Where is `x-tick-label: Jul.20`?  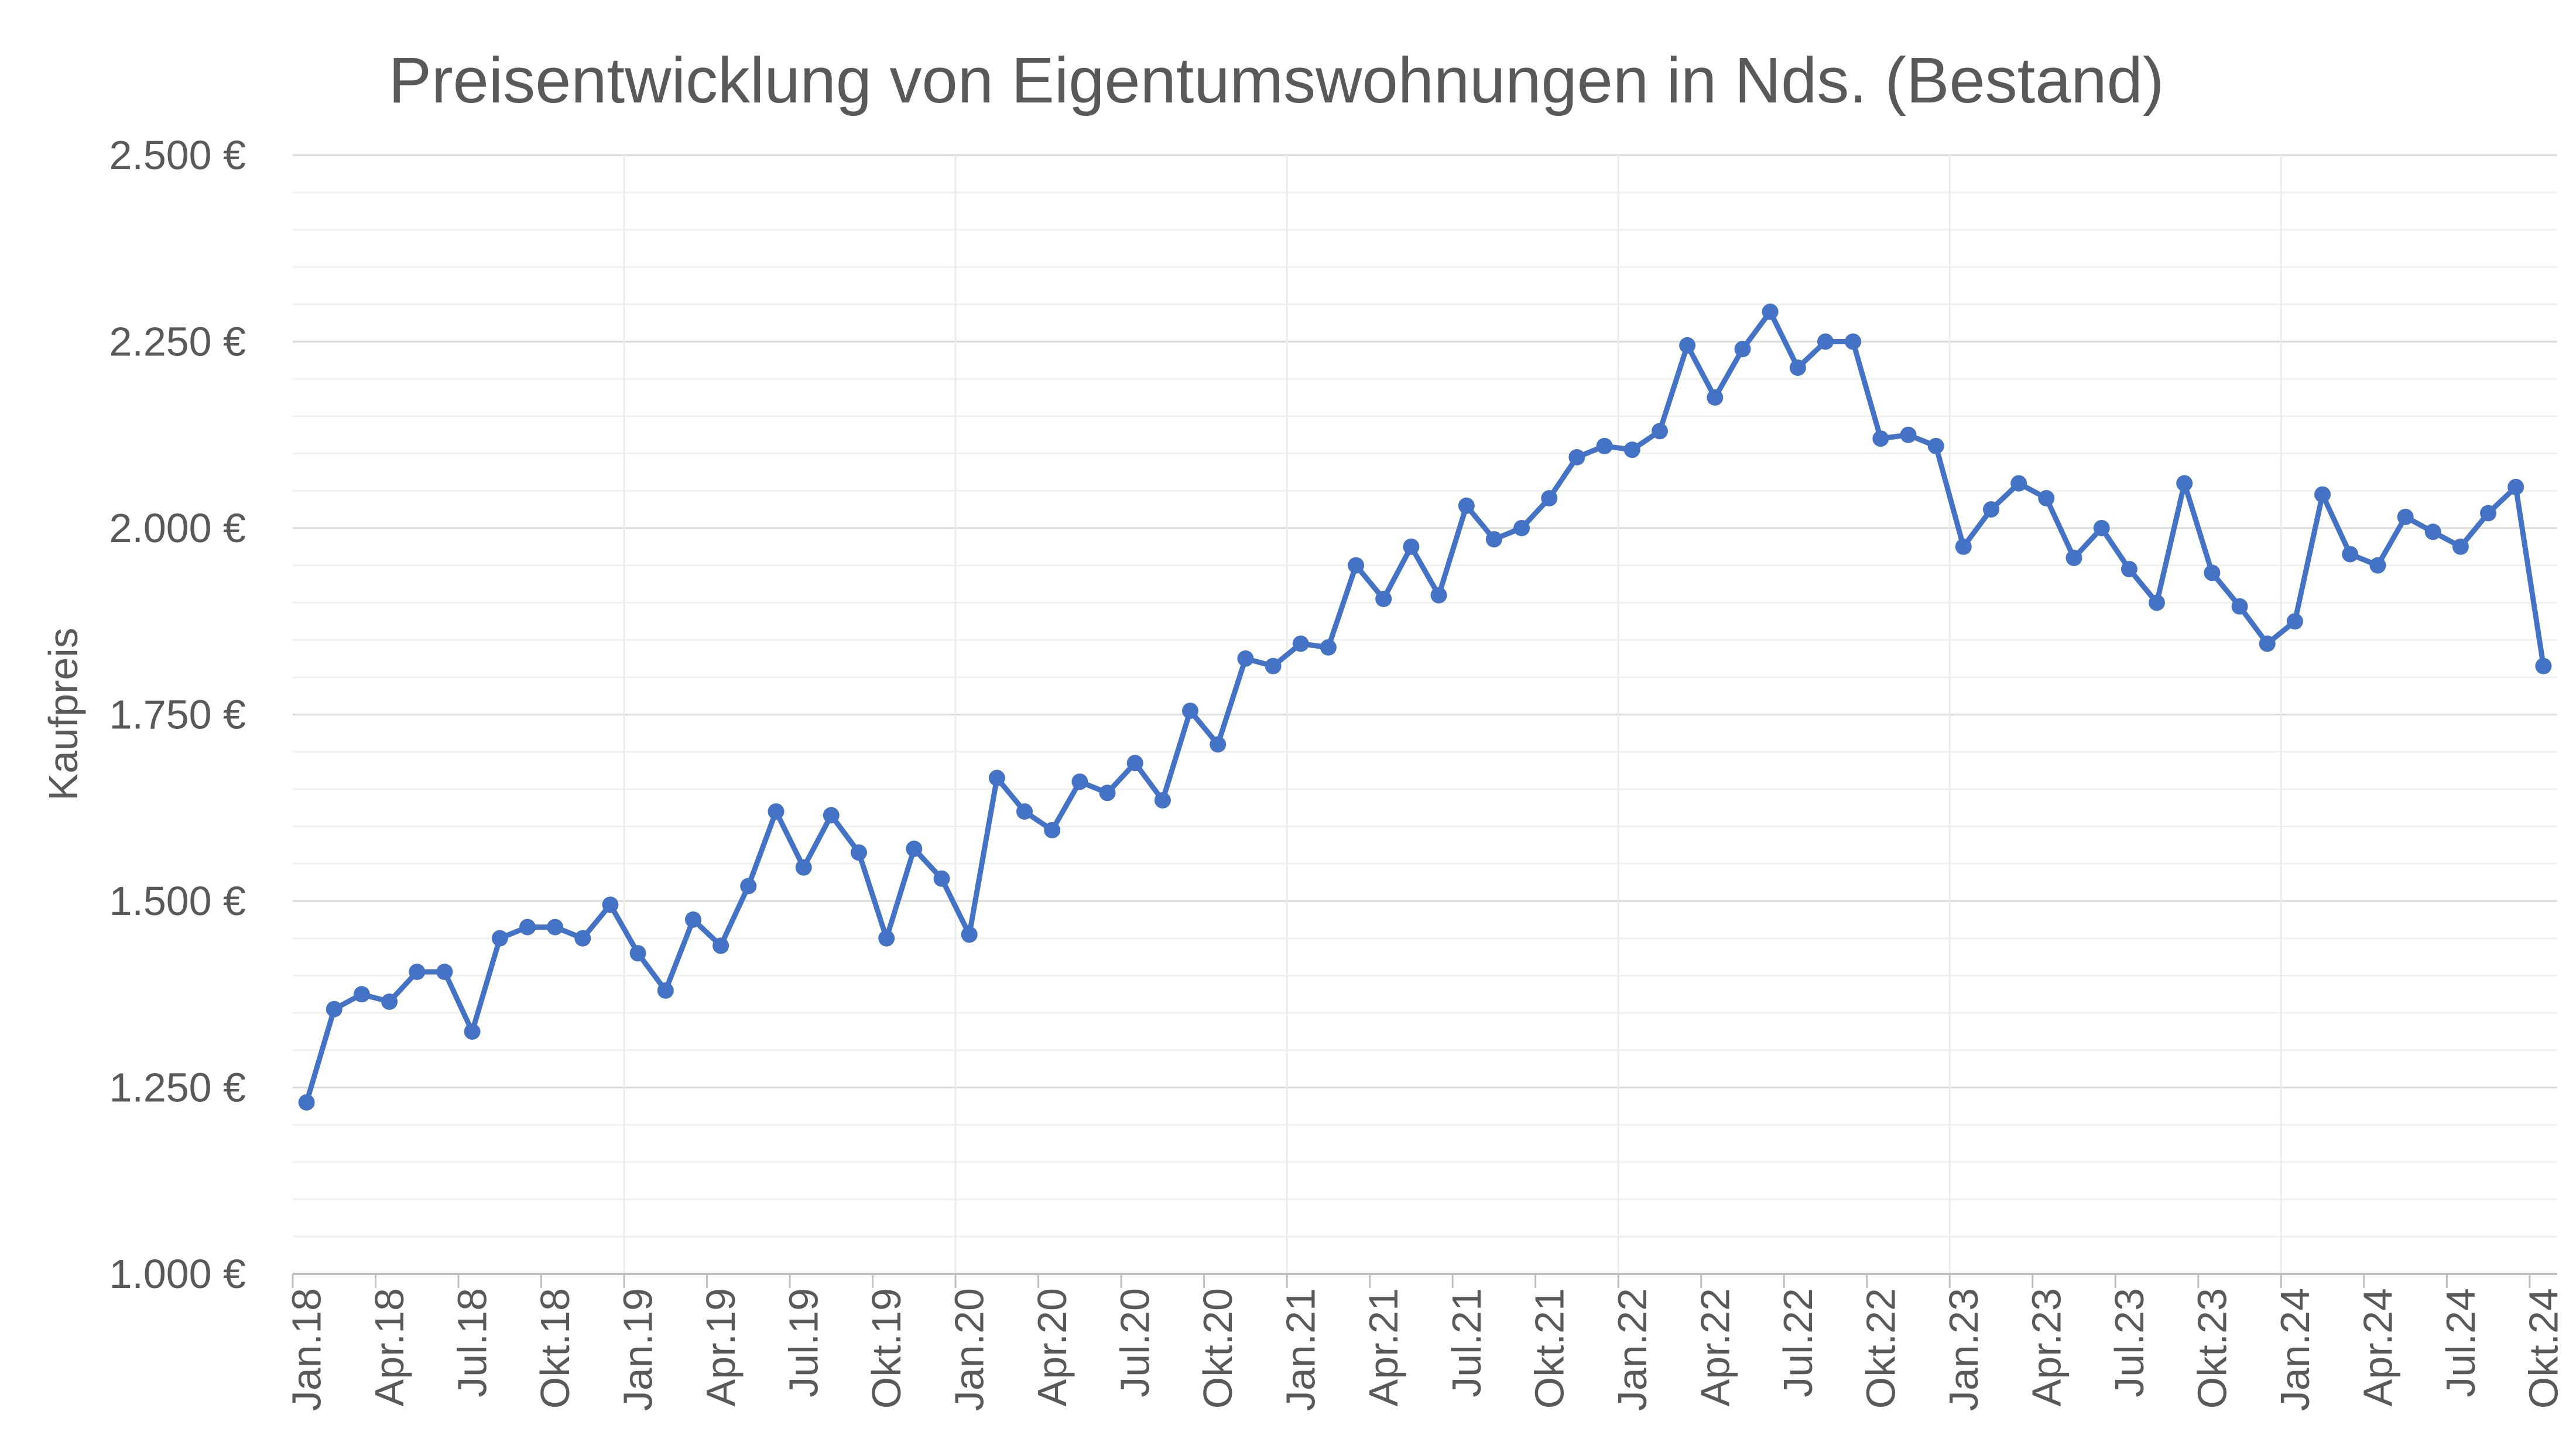 x-tick-label: Jul.20 is located at coordinates (1135, 1342).